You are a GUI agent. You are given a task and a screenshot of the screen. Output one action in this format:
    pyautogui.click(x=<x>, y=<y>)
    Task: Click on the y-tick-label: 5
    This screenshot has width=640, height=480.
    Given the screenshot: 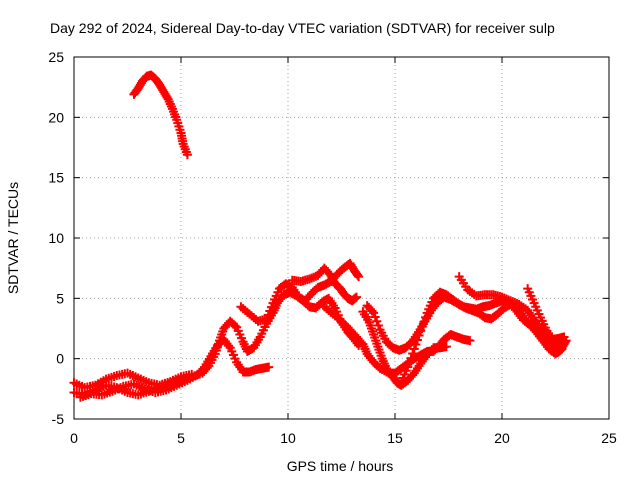 What is the action you would take?
    pyautogui.click(x=60, y=298)
    